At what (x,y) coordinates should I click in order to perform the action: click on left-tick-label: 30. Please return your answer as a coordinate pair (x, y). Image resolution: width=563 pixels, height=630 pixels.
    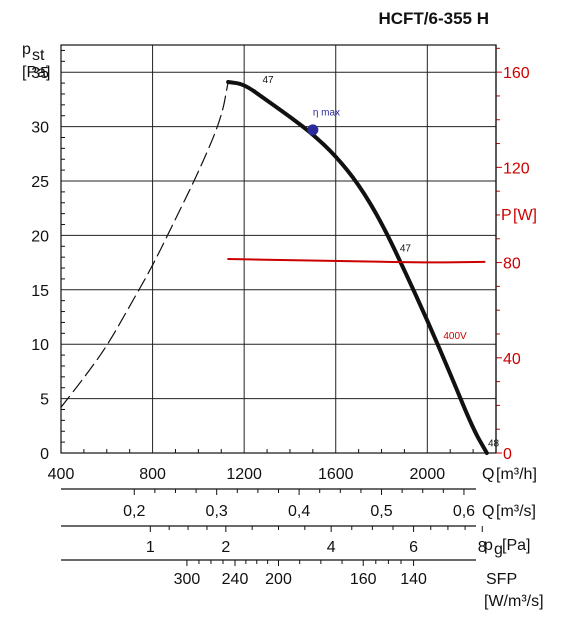
    Looking at the image, I should click on (40, 128).